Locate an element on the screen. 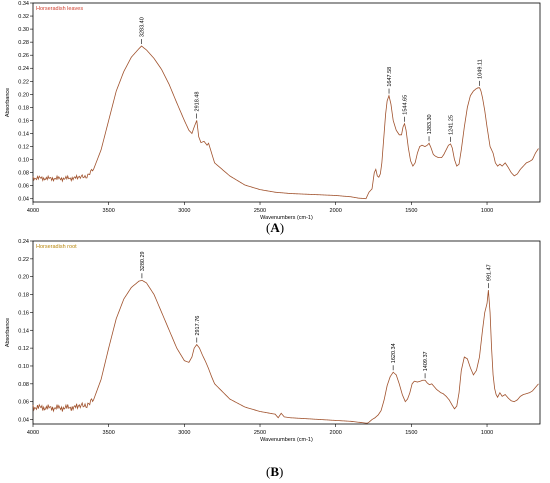  peak-label: 3280.29 is located at coordinates (143, 261).